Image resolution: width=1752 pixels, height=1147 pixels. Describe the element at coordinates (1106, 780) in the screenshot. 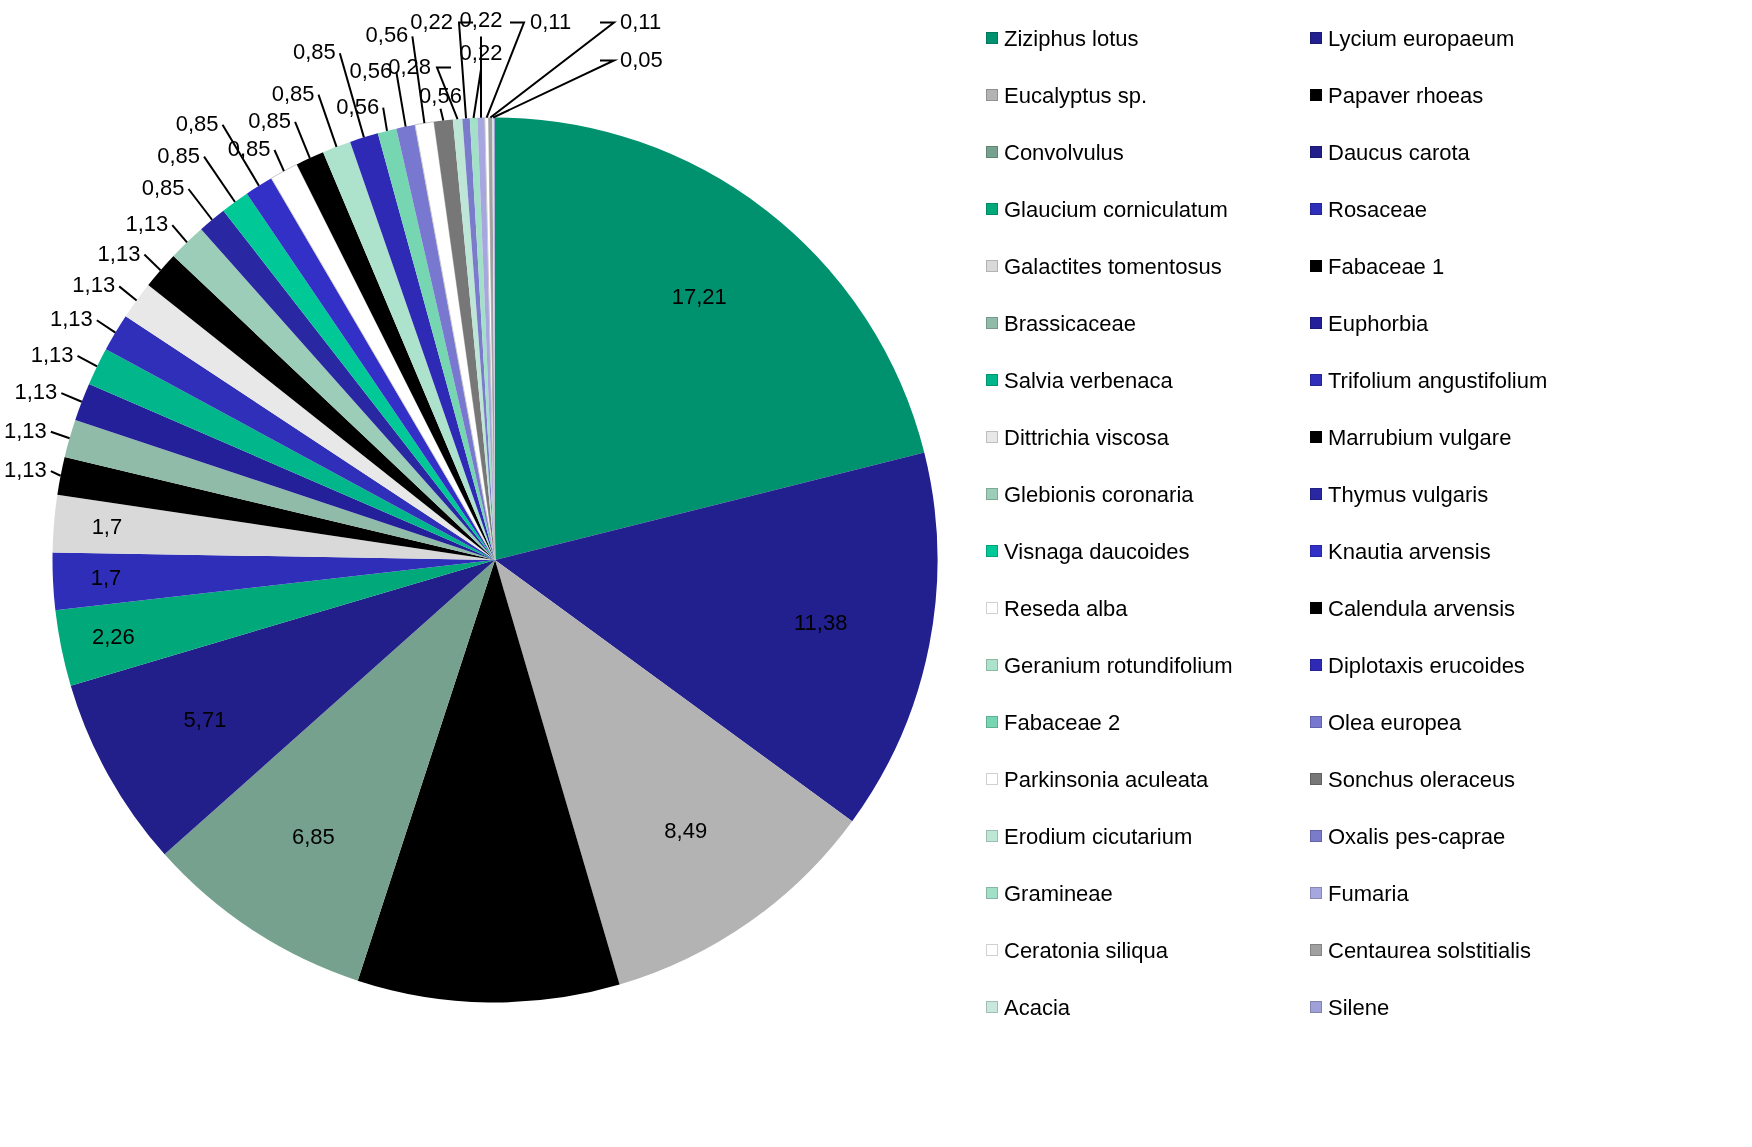

I see `legend-label: Parkinsonia aculeata` at that location.